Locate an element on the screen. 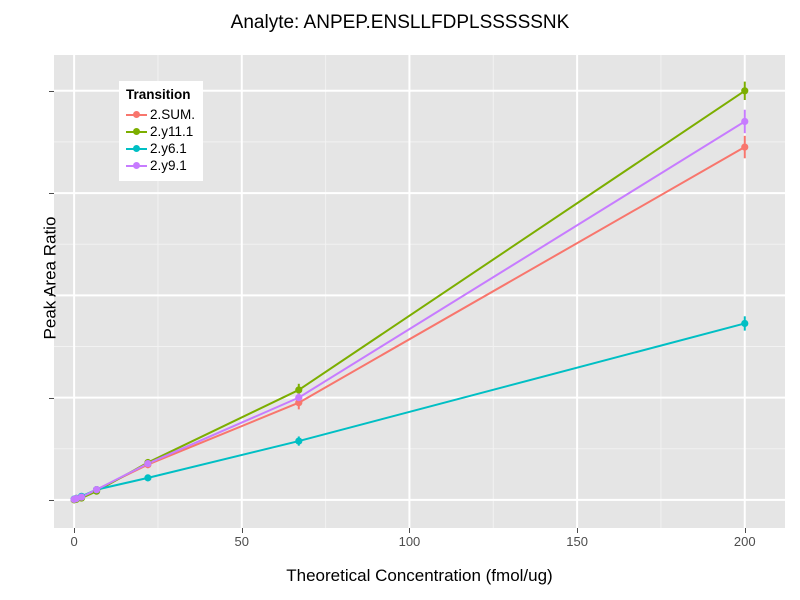  legend-item: 2.y11.1 is located at coordinates (160, 131).